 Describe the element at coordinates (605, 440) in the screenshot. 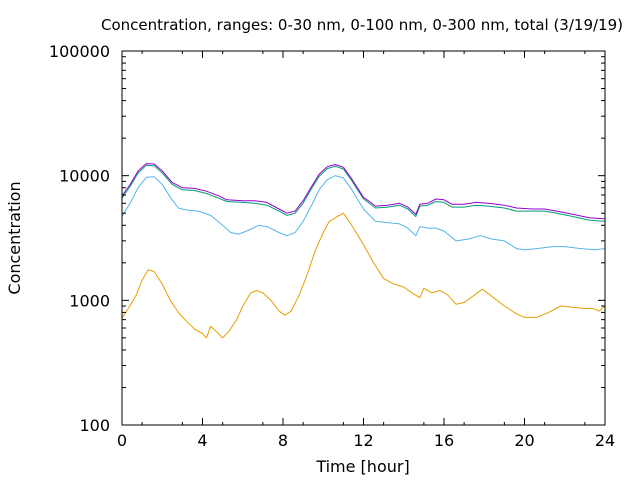

I see `x-tick-label: 24` at that location.